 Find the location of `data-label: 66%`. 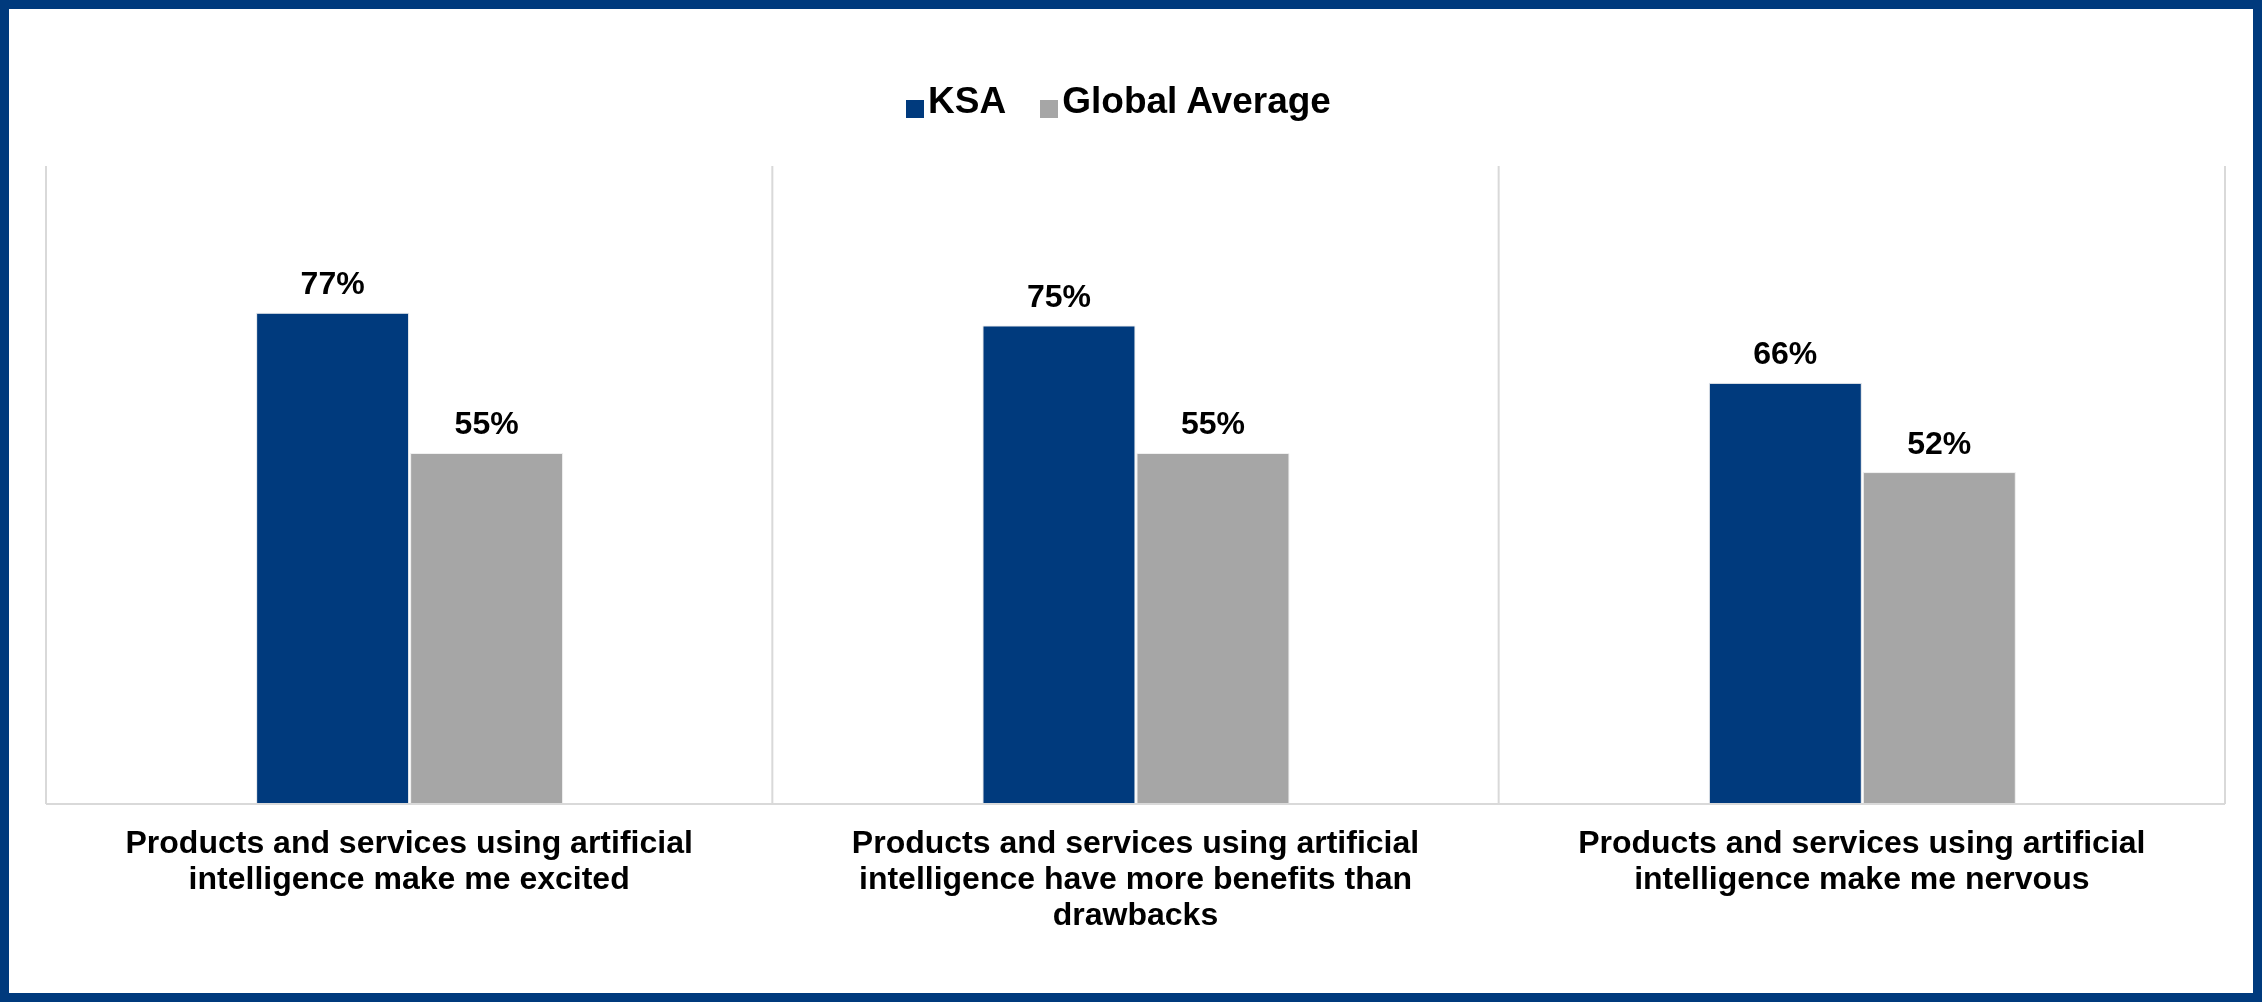

data-label: 66% is located at coordinates (1785, 353).